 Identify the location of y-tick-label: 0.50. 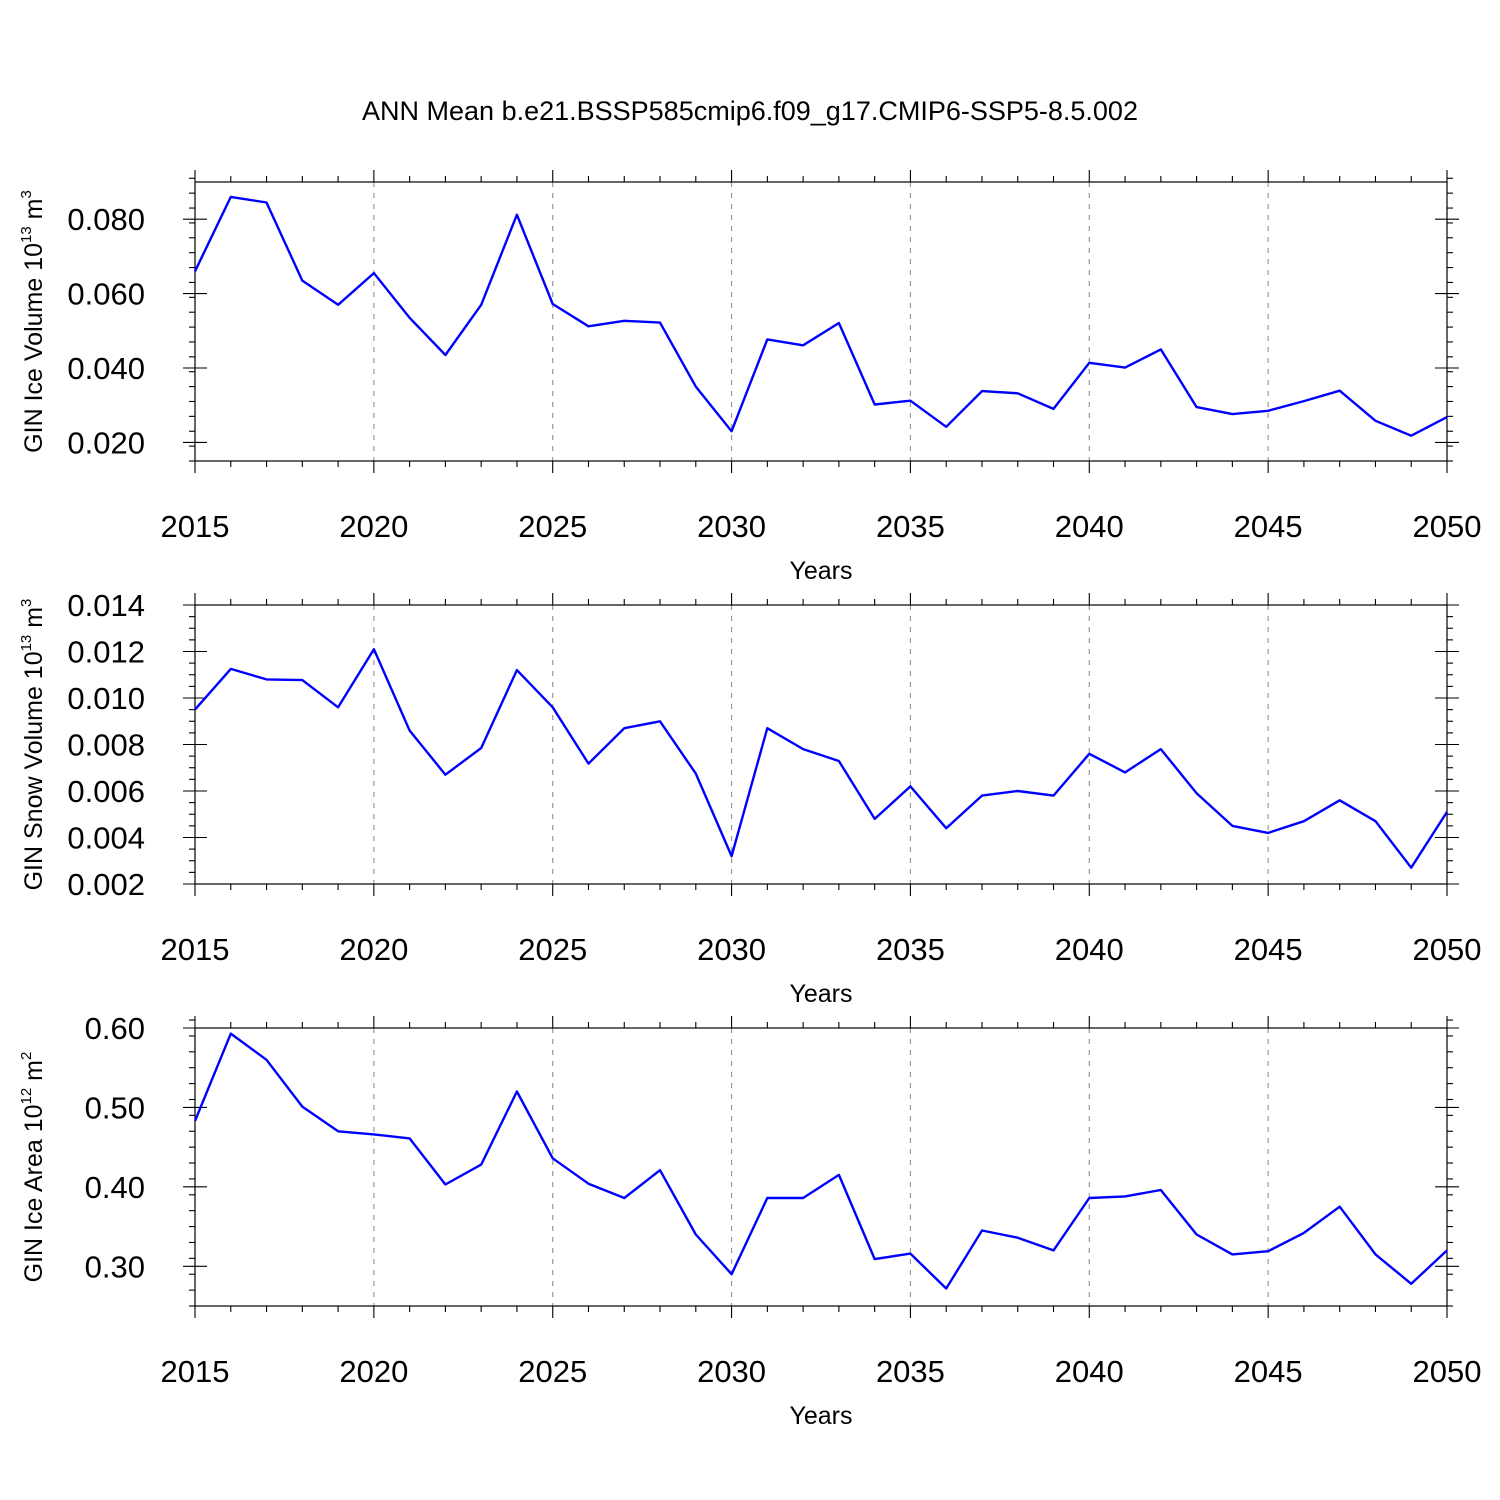
(115, 1107).